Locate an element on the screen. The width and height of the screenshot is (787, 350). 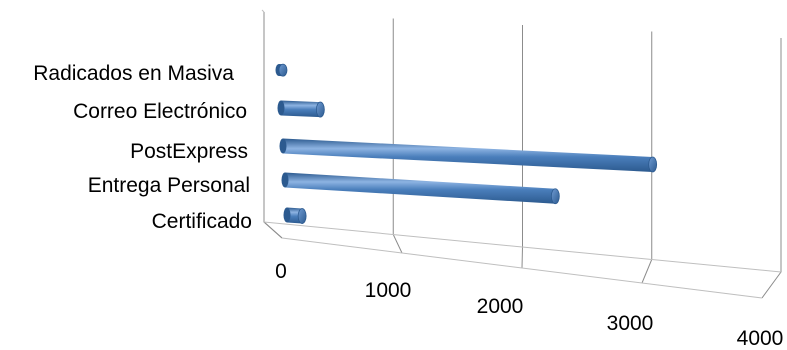
x-tick-label: 1000 is located at coordinates (388, 290).